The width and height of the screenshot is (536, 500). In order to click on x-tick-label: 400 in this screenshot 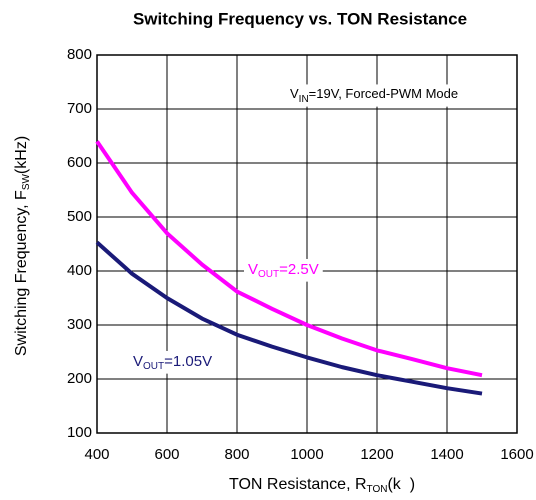, I will do `click(96, 454)`.